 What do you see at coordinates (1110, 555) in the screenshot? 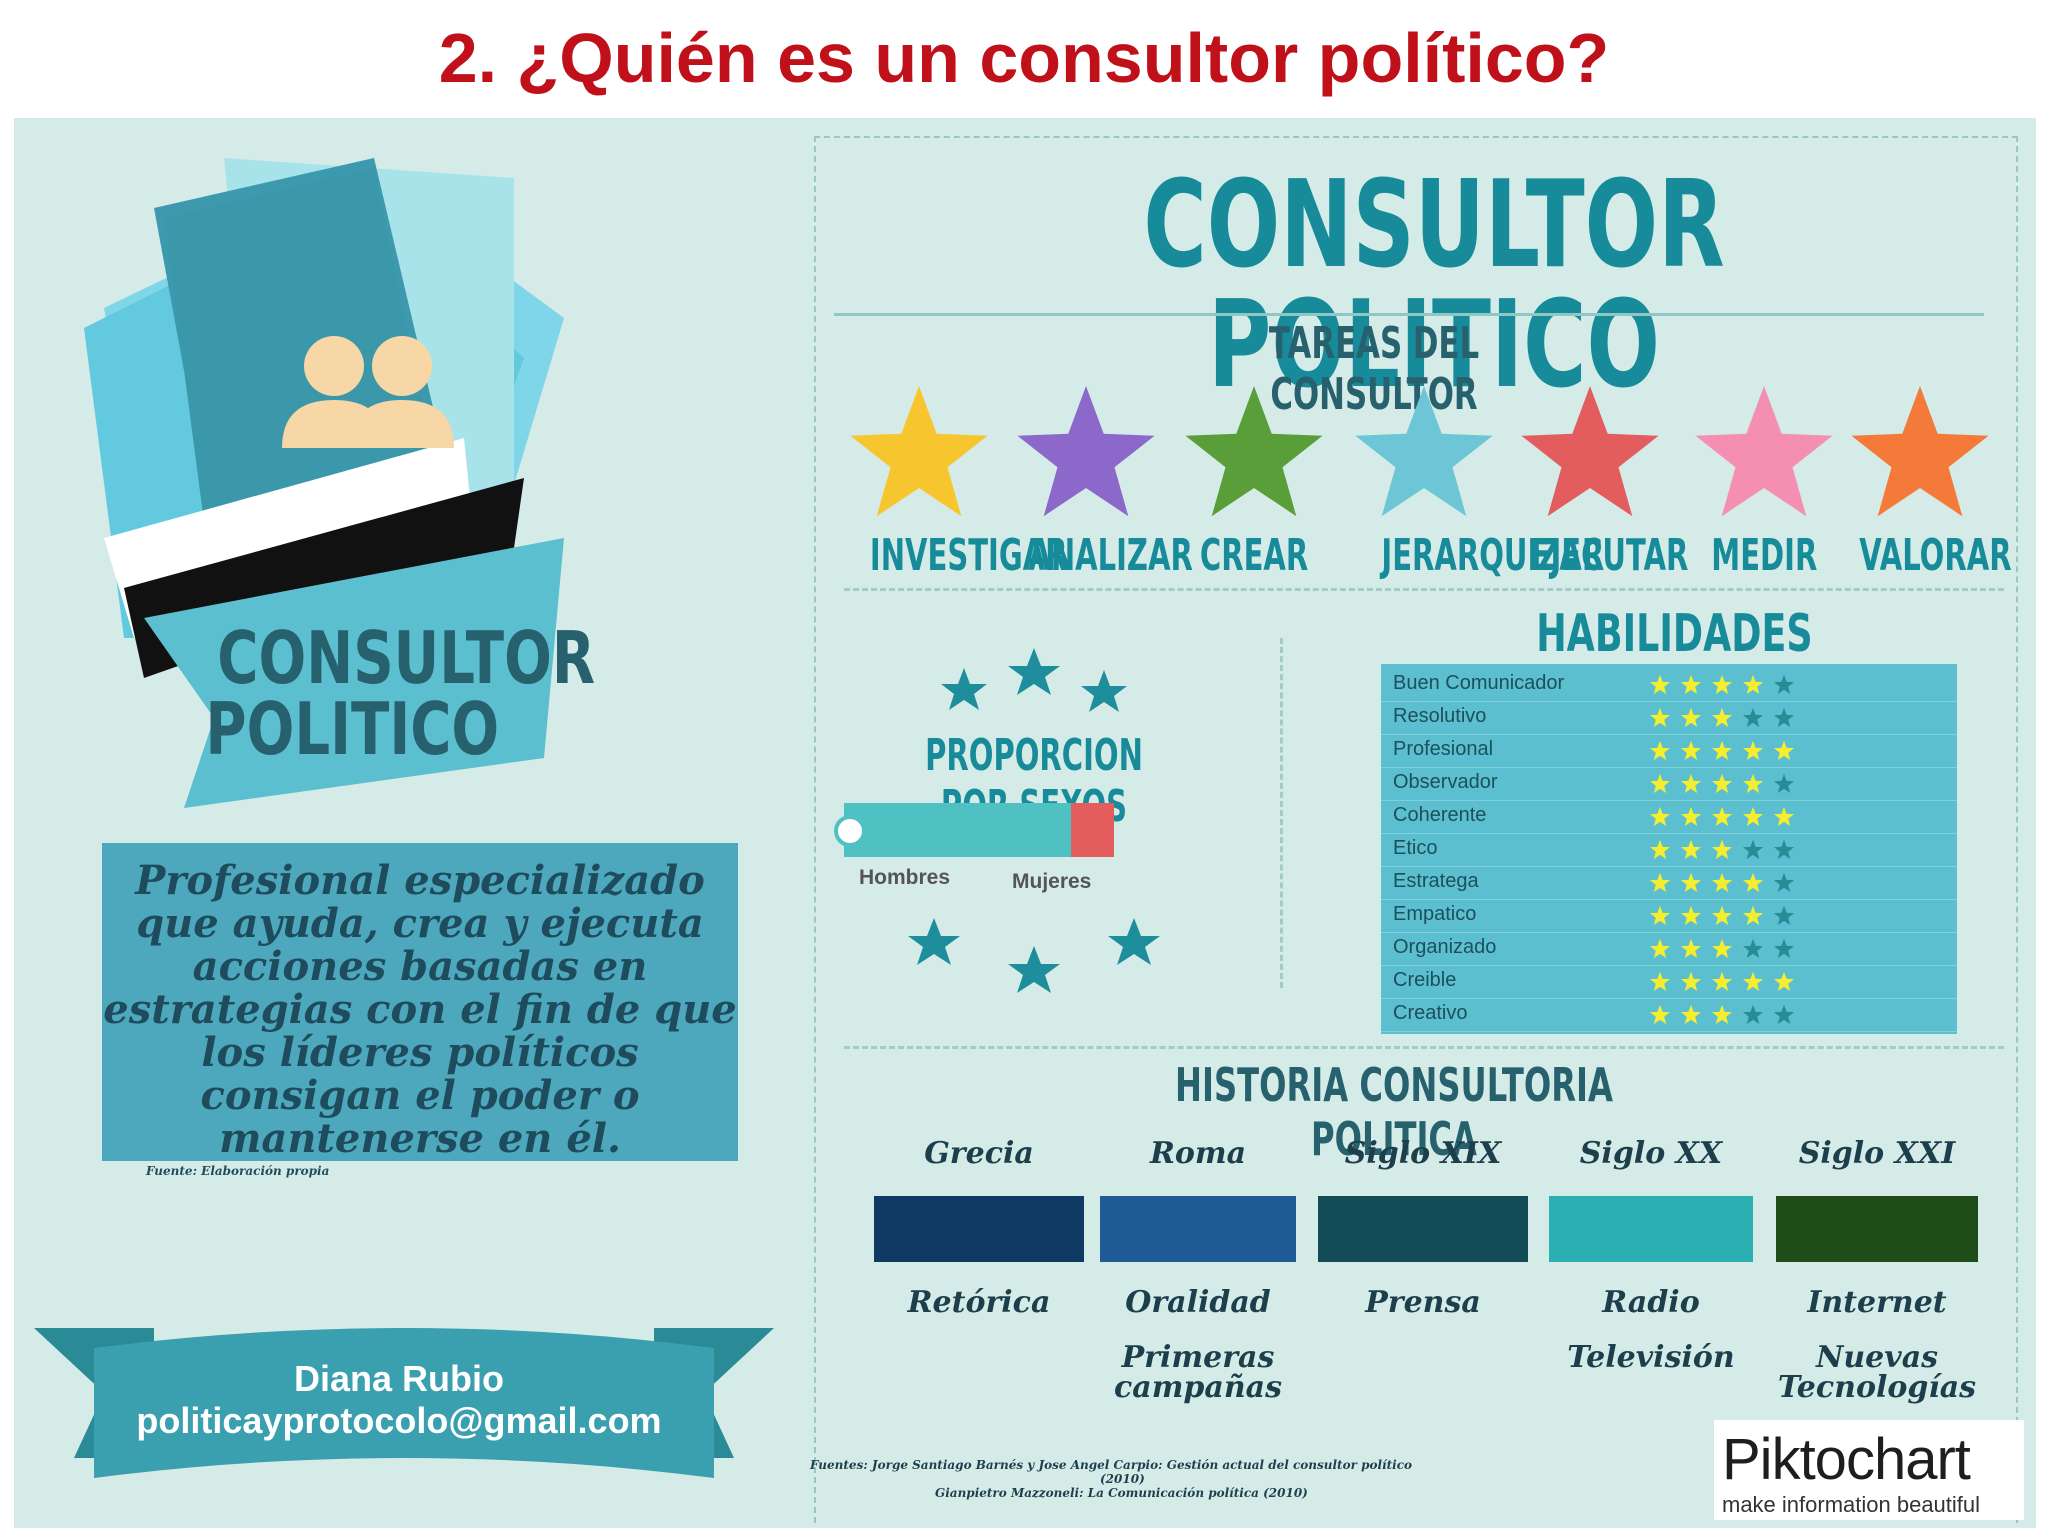
I see `task-label-text: ANALIZAR` at bounding box center [1110, 555].